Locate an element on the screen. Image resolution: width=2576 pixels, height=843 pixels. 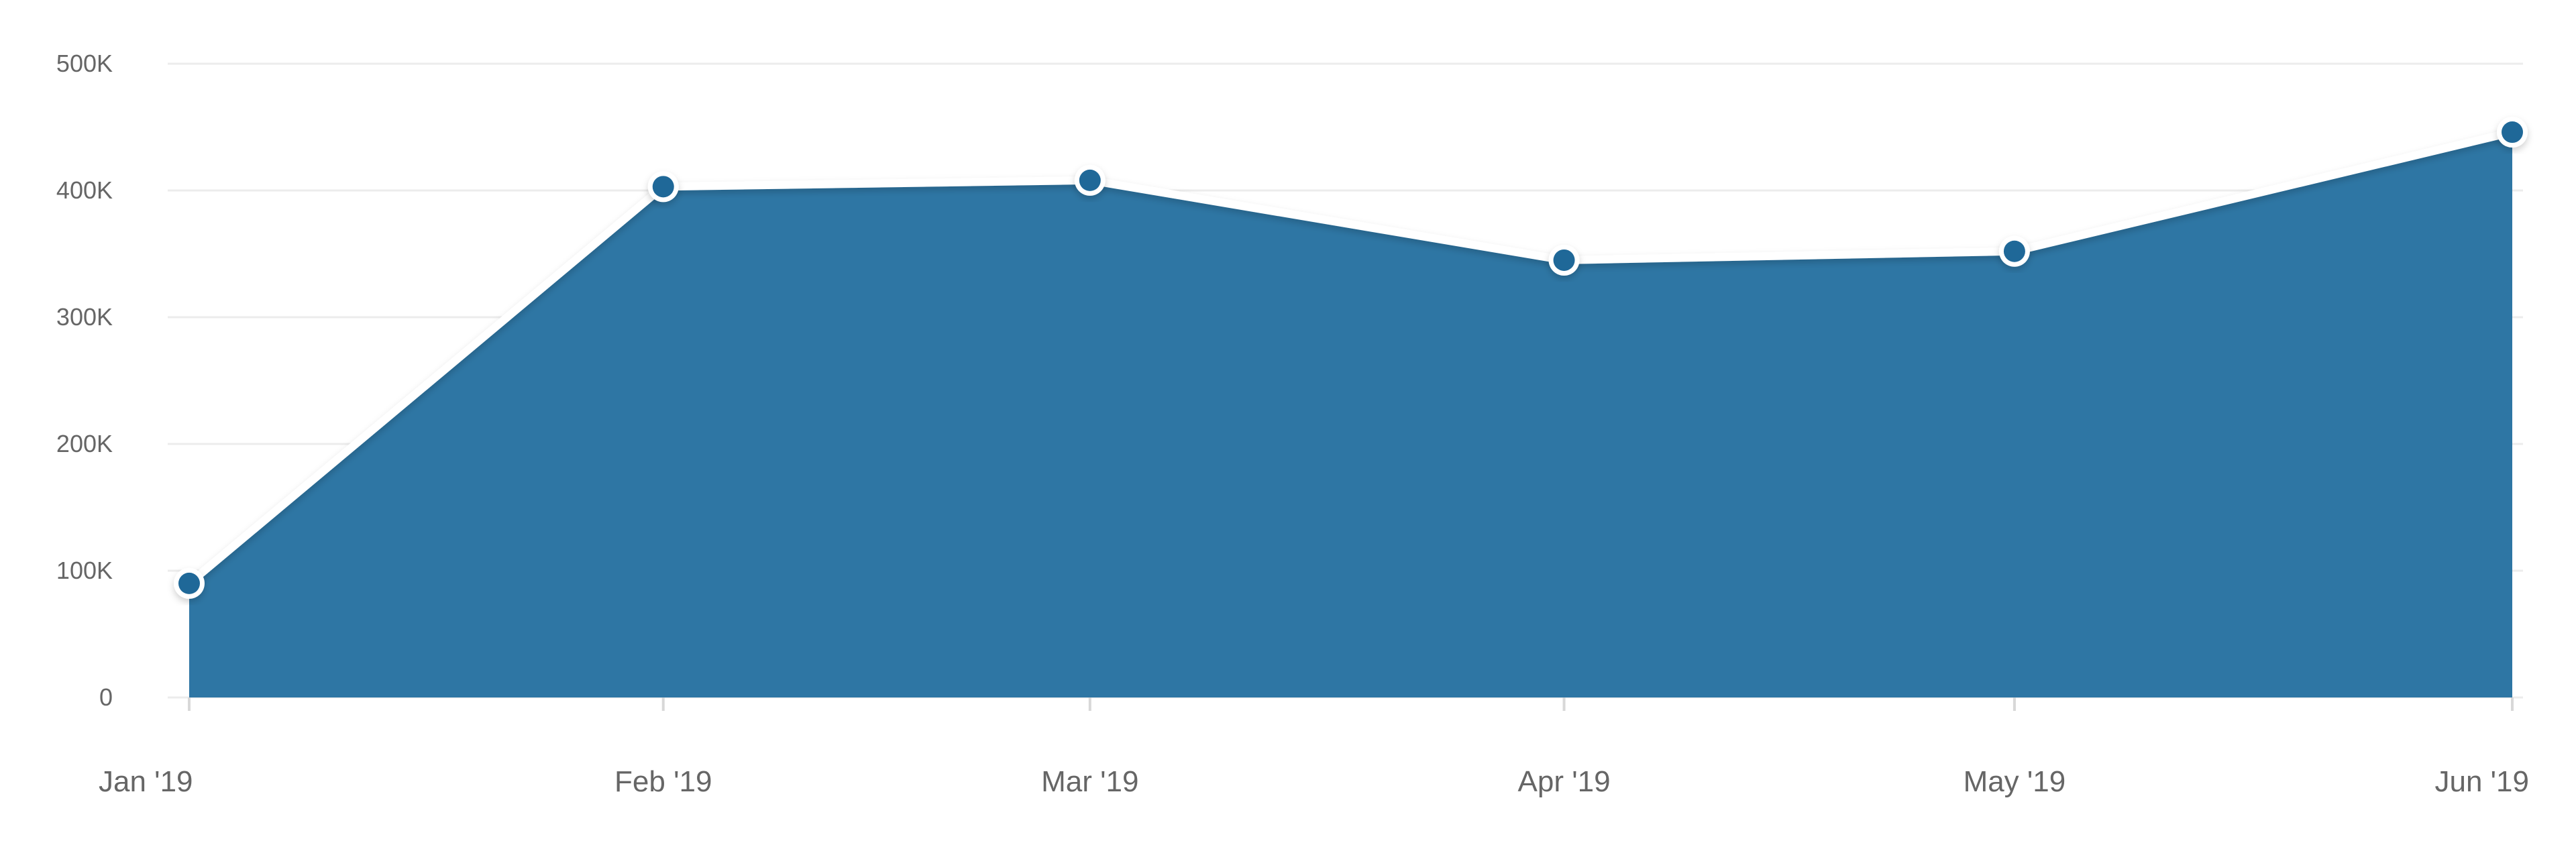
x-tick-label: Feb '19 is located at coordinates (663, 782).